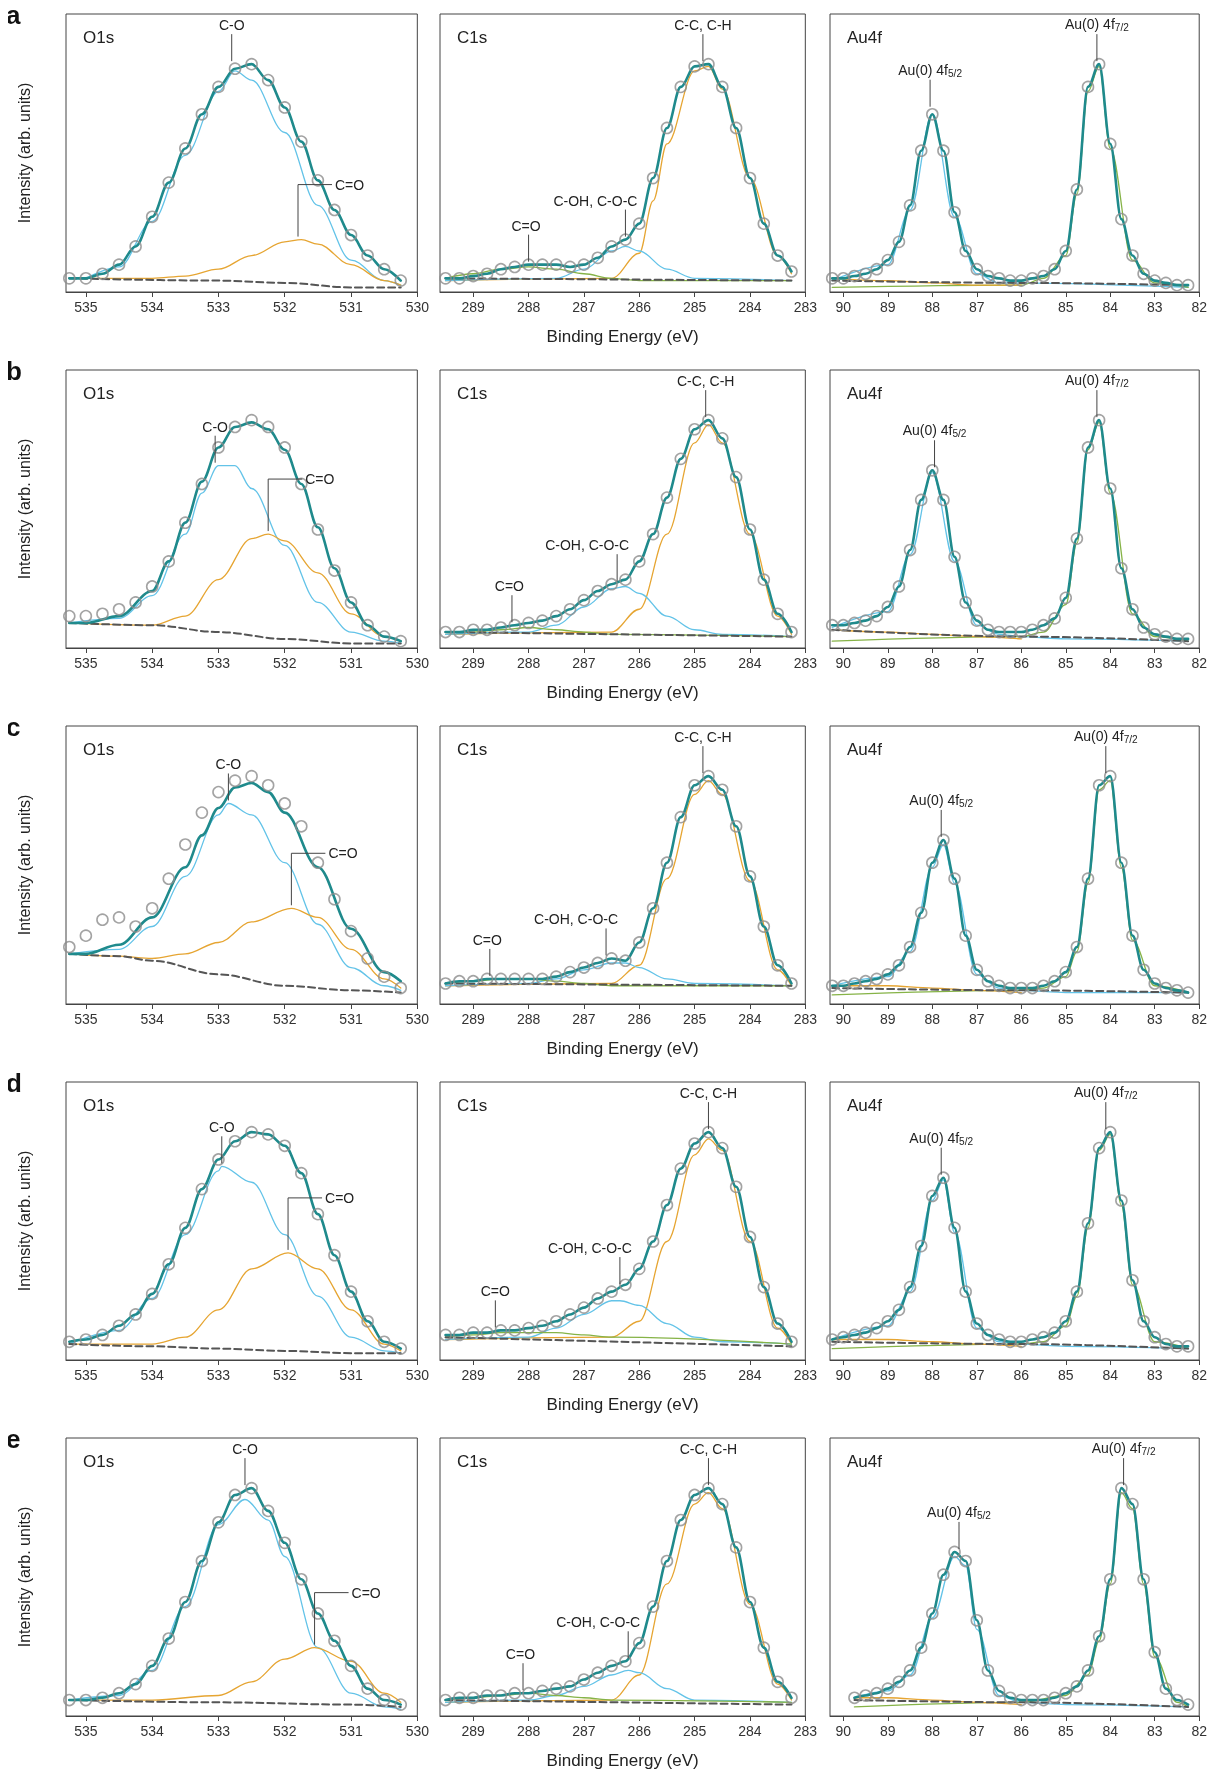 This screenshot has width=1210, height=1785. What do you see at coordinates (932, 1731) in the screenshot?
I see `x-tick-label: 88` at bounding box center [932, 1731].